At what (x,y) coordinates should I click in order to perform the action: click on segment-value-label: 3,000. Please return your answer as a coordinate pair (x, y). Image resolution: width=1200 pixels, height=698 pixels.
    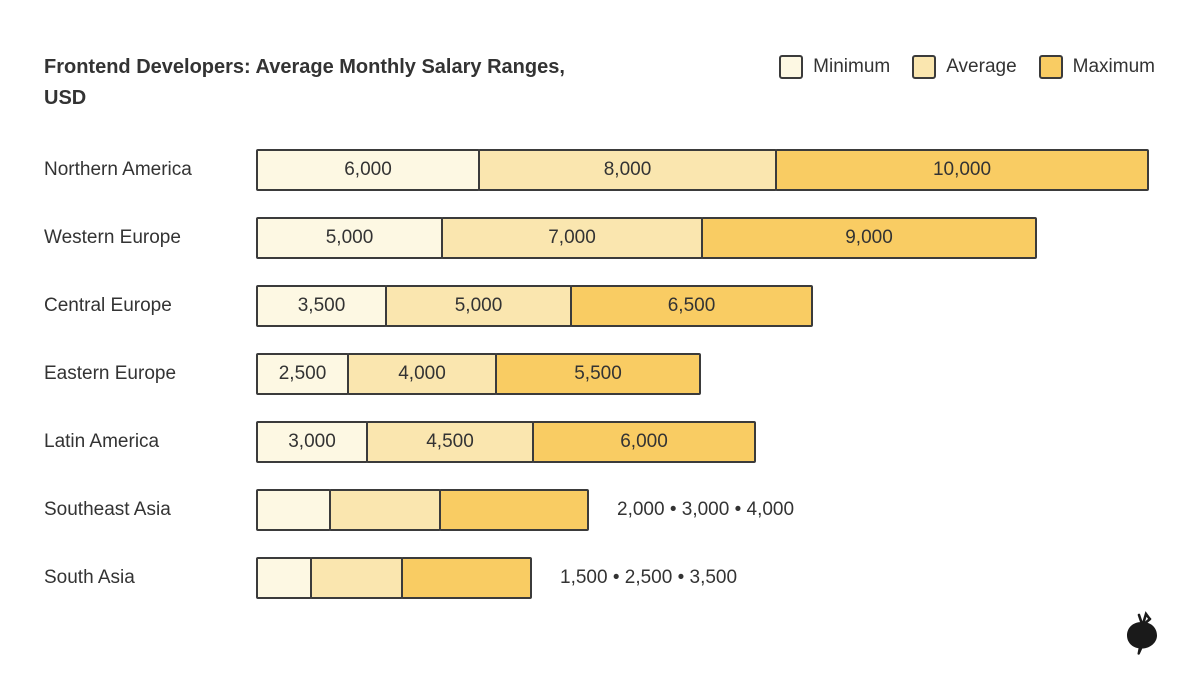
    Looking at the image, I should click on (312, 441).